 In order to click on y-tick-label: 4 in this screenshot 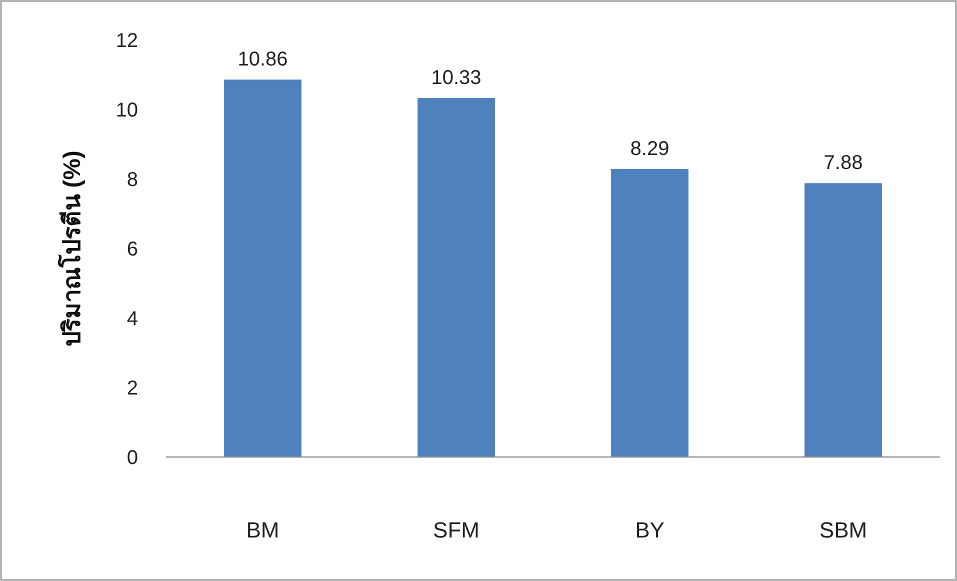, I will do `click(132, 319)`.